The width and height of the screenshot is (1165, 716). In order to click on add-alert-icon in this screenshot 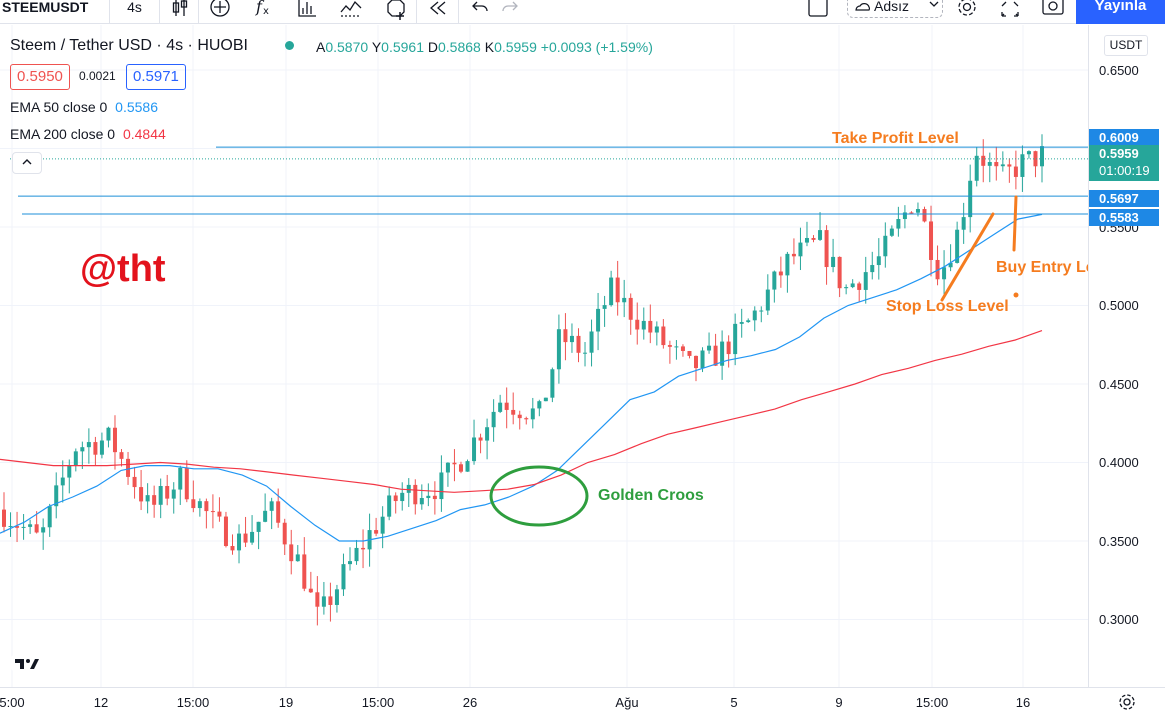, I will do `click(396, 12)`.